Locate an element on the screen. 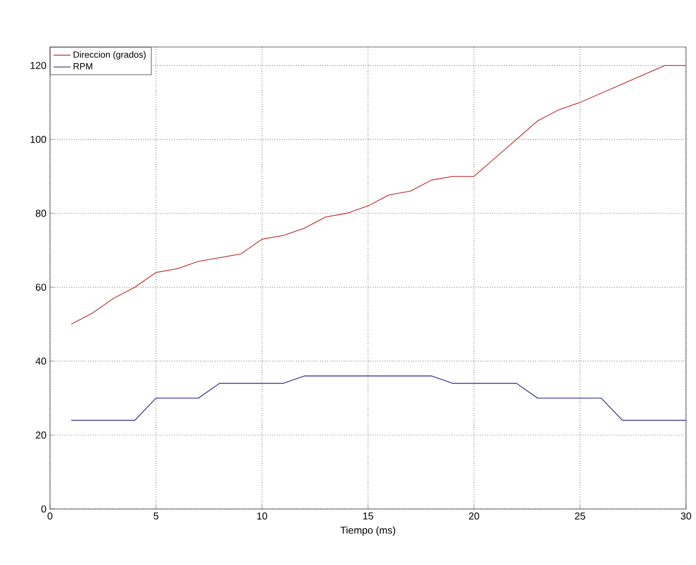  x-tick-label: 0 is located at coordinates (50, 516).